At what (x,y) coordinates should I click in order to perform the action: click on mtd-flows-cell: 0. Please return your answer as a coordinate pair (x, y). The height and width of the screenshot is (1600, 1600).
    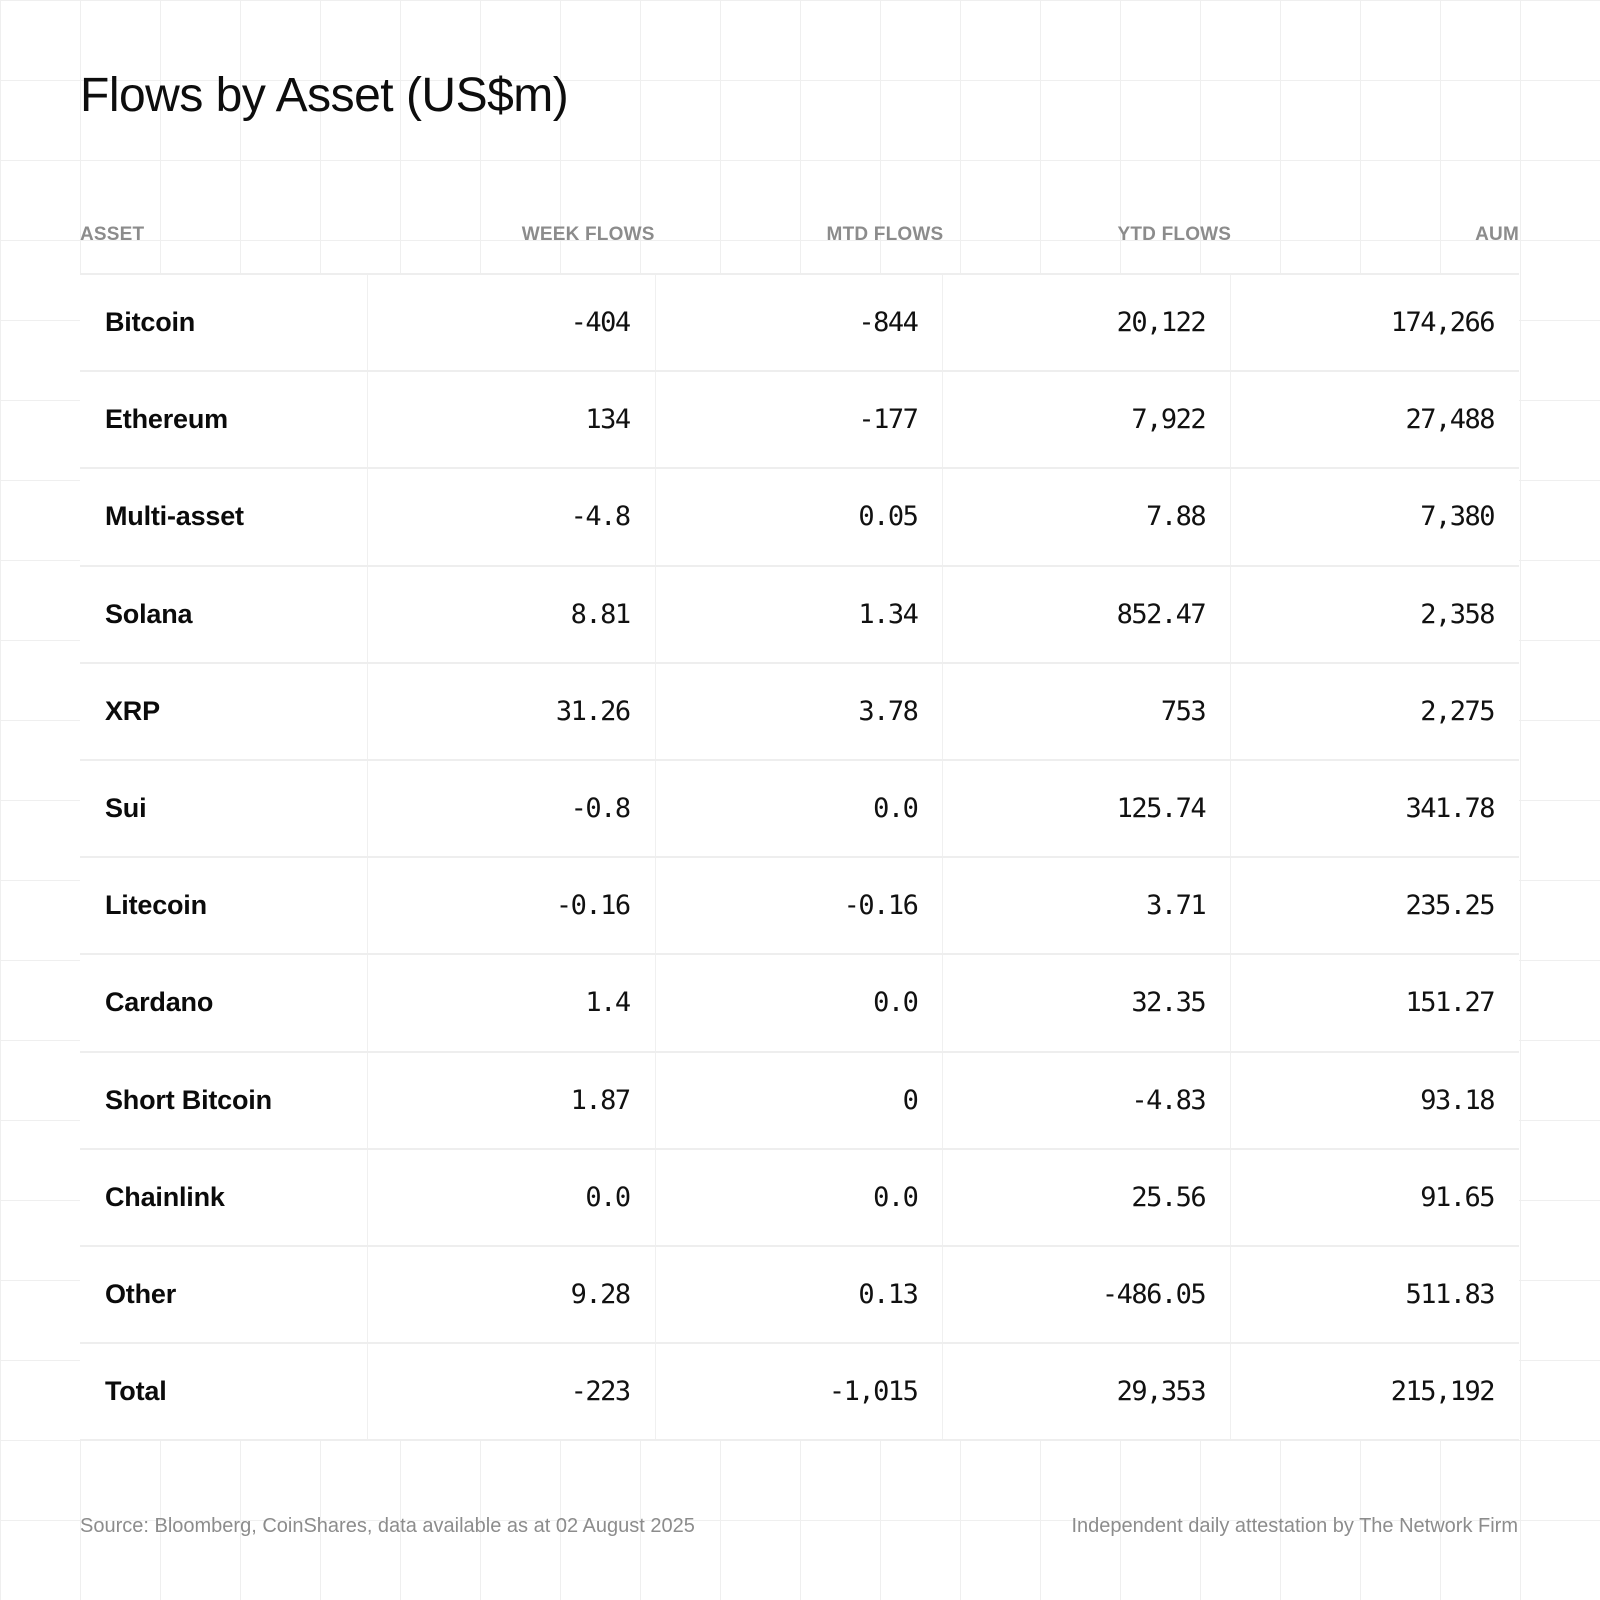
    Looking at the image, I should click on (800, 1100).